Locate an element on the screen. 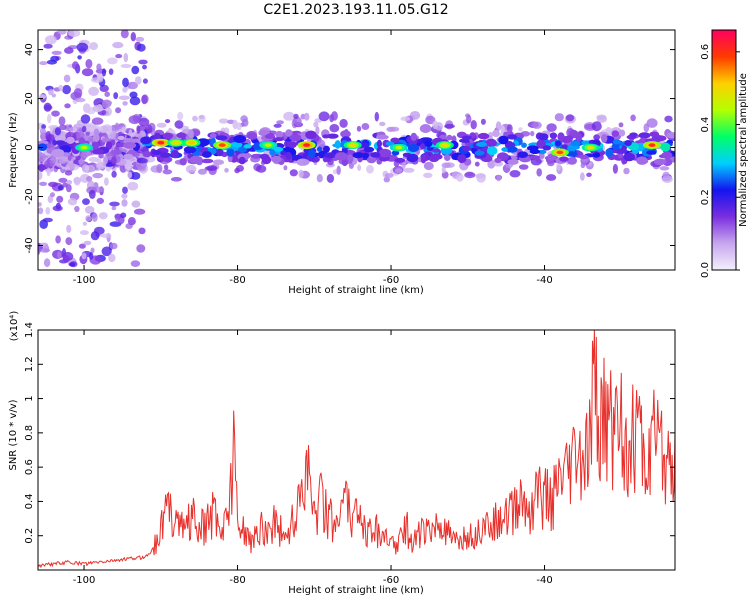 Image resolution: width=750 pixels, height=600 pixels. snr-y-multiplier: (x10⁴) is located at coordinates (14, 326).